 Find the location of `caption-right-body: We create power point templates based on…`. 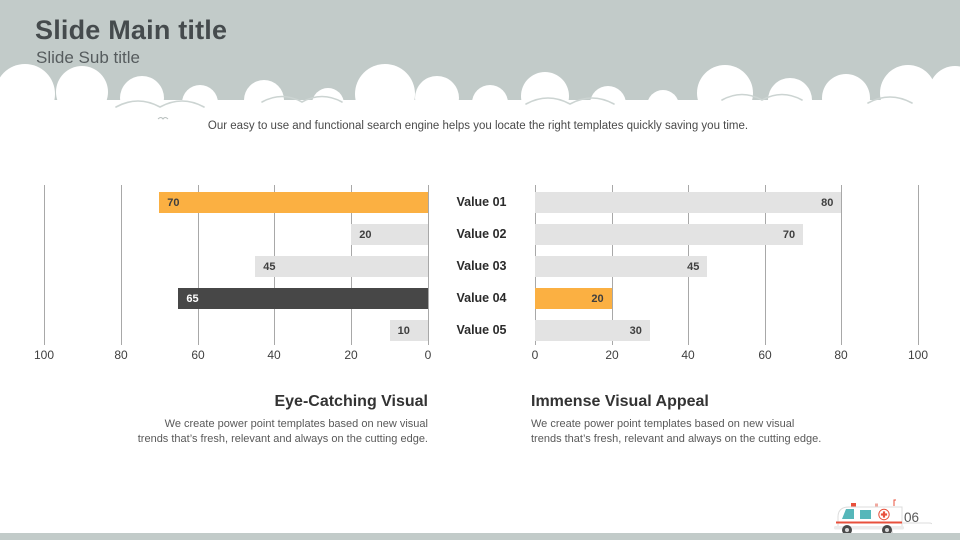

caption-right-body: We create power point templates based on… is located at coordinates (676, 431).